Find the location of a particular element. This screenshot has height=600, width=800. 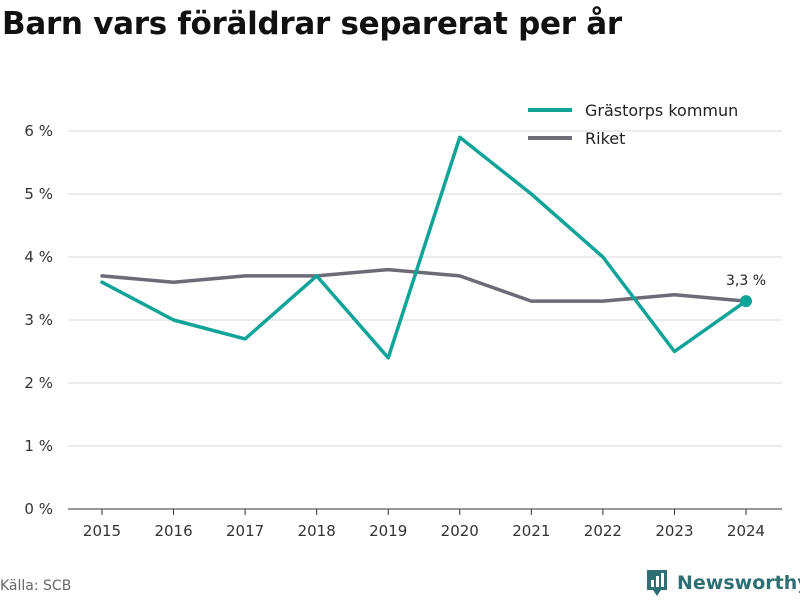

newsworthy-logo-icon is located at coordinates (657, 583).